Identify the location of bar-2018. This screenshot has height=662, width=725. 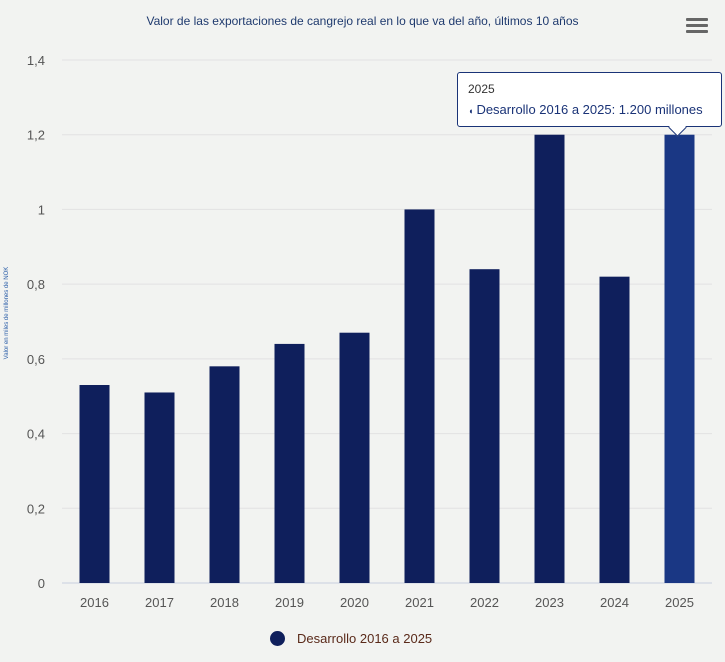
(224, 474).